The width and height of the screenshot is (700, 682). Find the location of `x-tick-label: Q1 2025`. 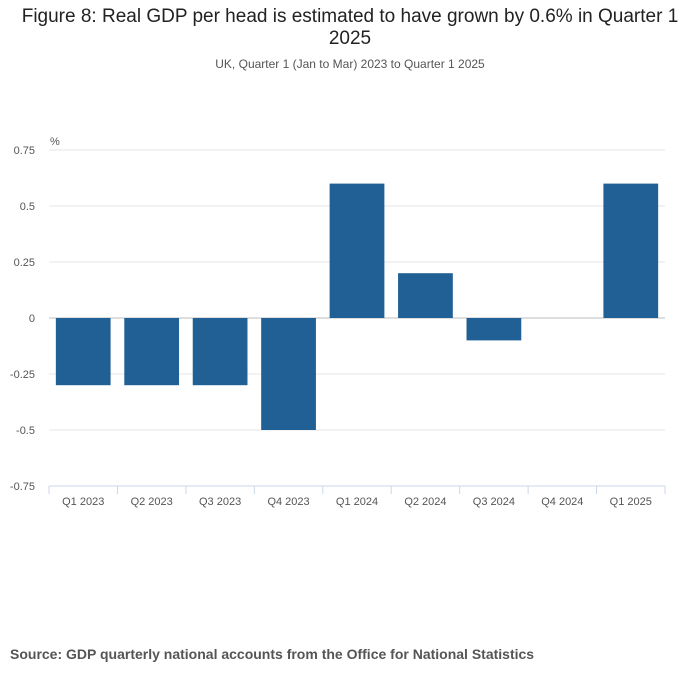

x-tick-label: Q1 2025 is located at coordinates (631, 502).